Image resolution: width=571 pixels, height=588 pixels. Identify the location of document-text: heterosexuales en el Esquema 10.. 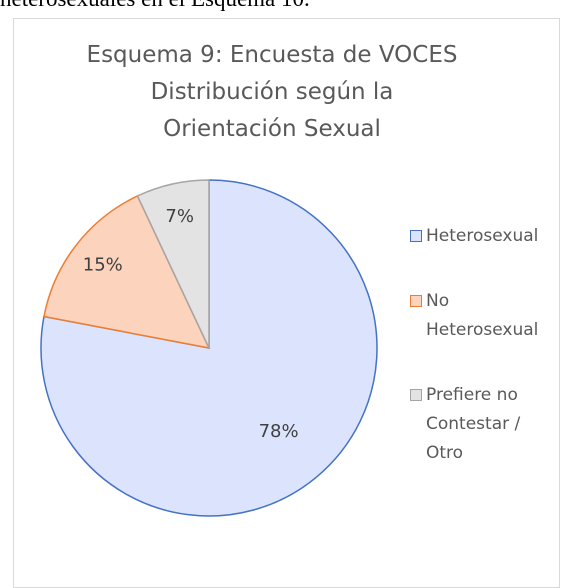
(155, 6).